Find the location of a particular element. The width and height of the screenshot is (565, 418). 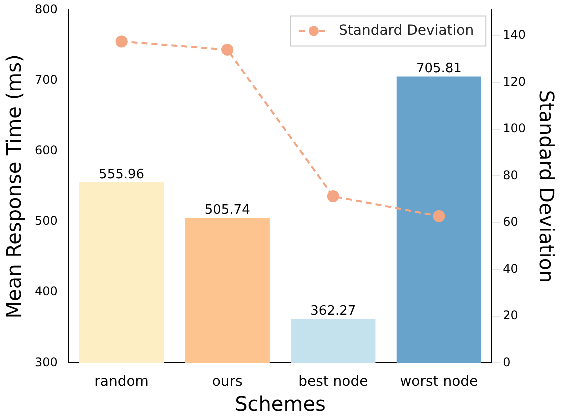

data-label: 505.74 is located at coordinates (227, 210).